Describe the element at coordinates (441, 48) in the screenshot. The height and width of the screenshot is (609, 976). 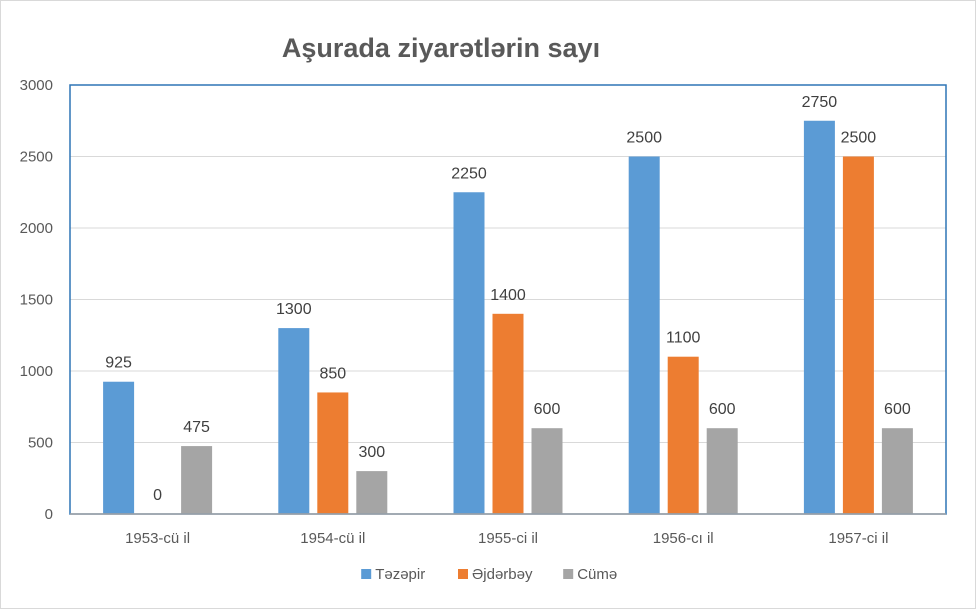
I see `chart-title: Aşurada ziyarətlərin sayı` at that location.